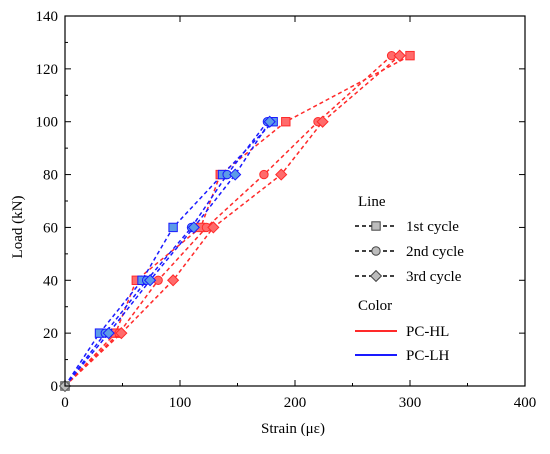  I want to click on y-tick-label: 60, so click(50, 228).